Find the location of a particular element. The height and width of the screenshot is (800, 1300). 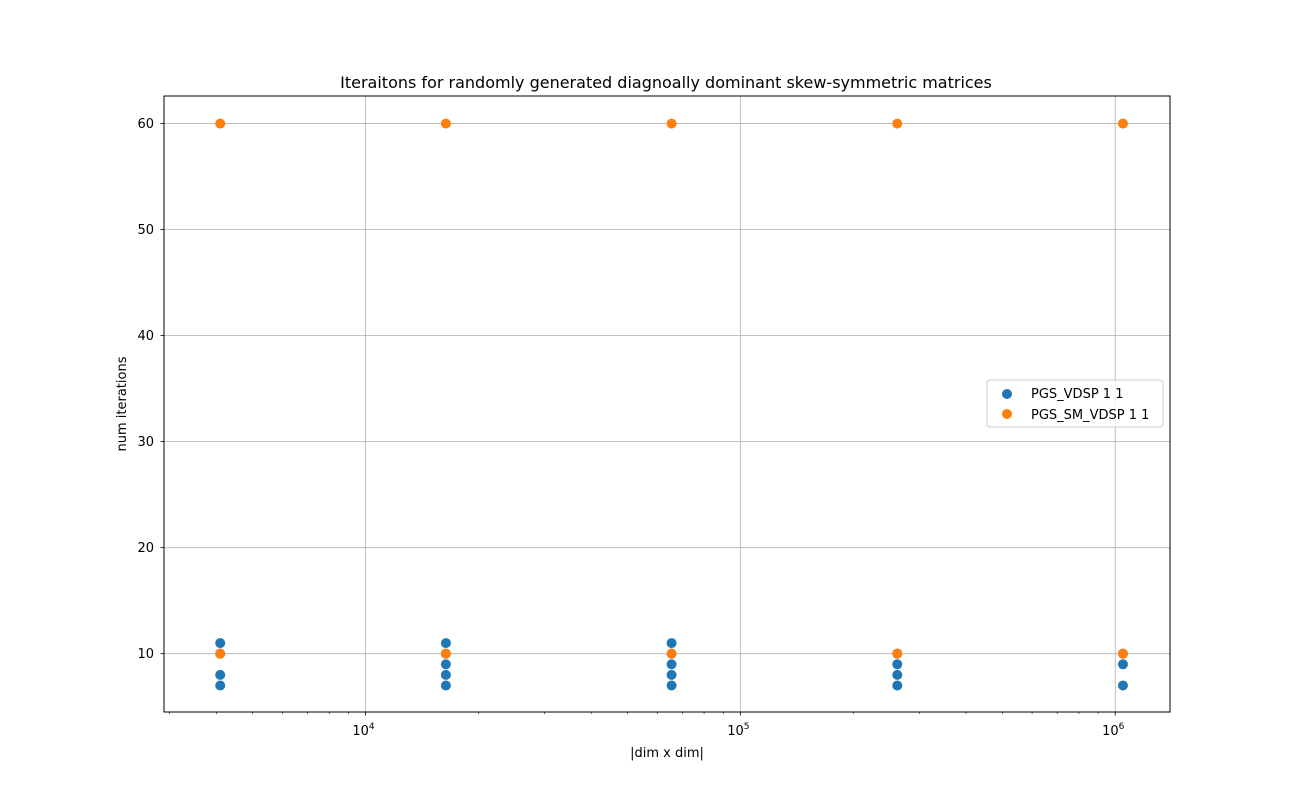

x-tick-label: 10⁴ is located at coordinates (363, 730).